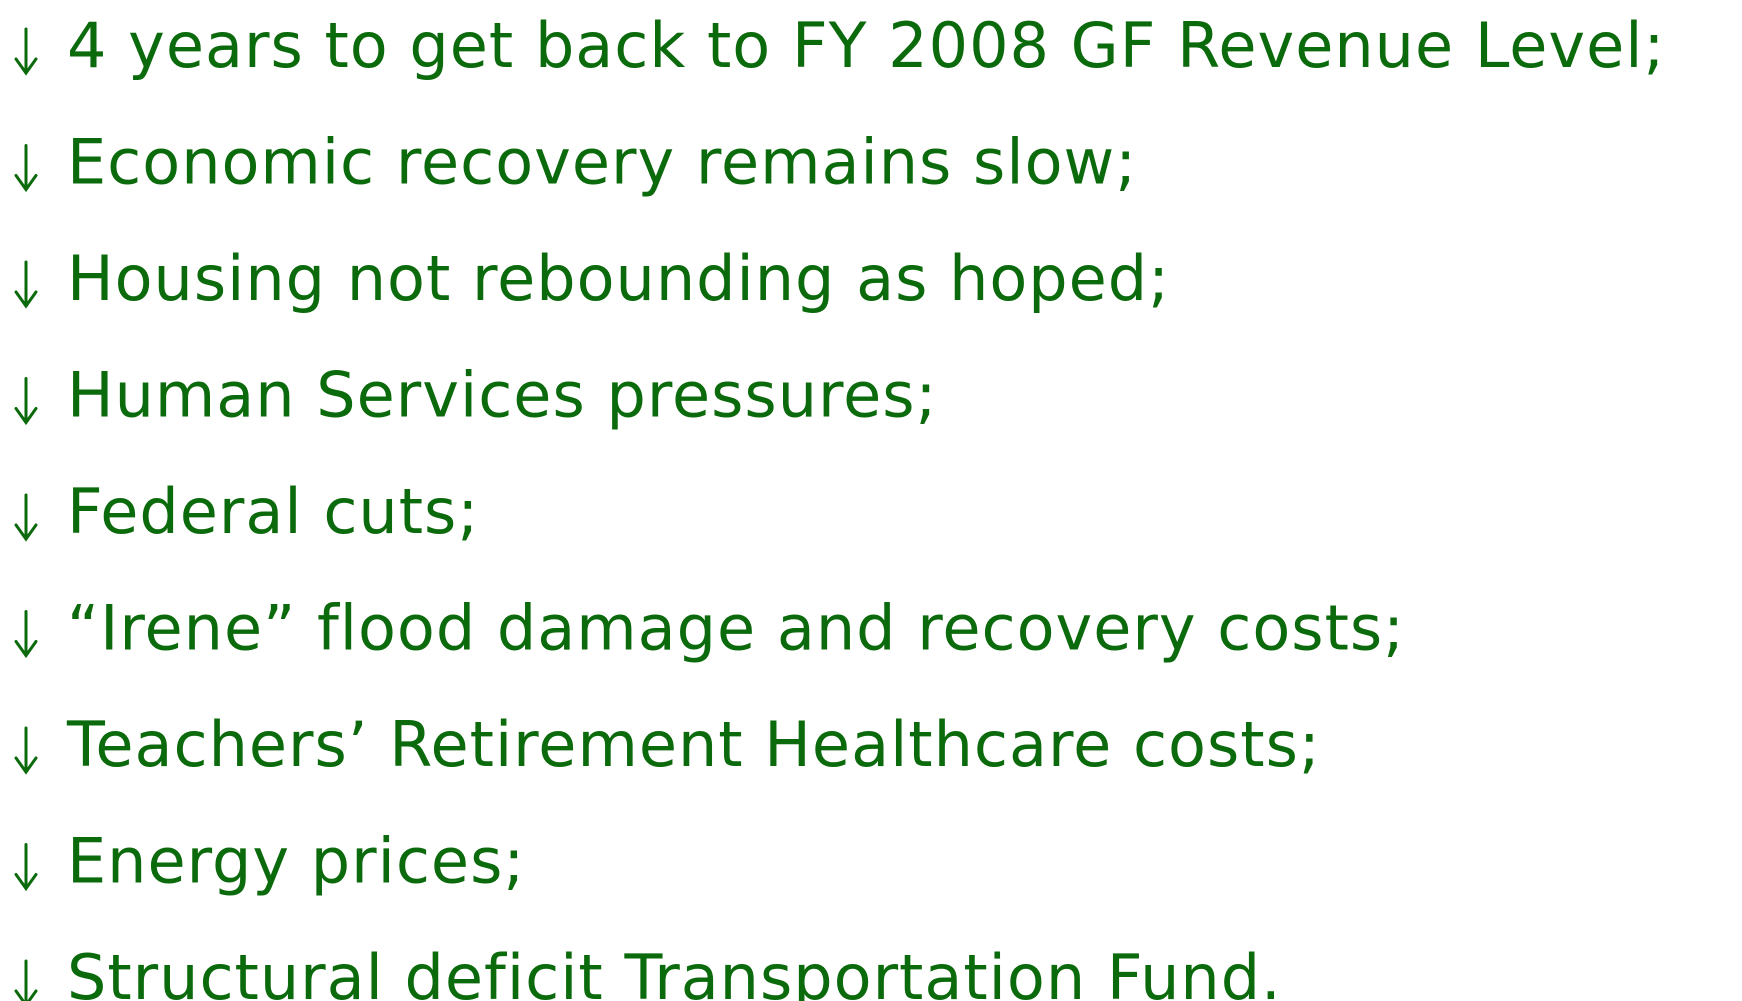 This screenshot has height=1001, width=1742. Describe the element at coordinates (618, 278) in the screenshot. I see `bullet-text: Housing not rebounding as hoped;` at that location.